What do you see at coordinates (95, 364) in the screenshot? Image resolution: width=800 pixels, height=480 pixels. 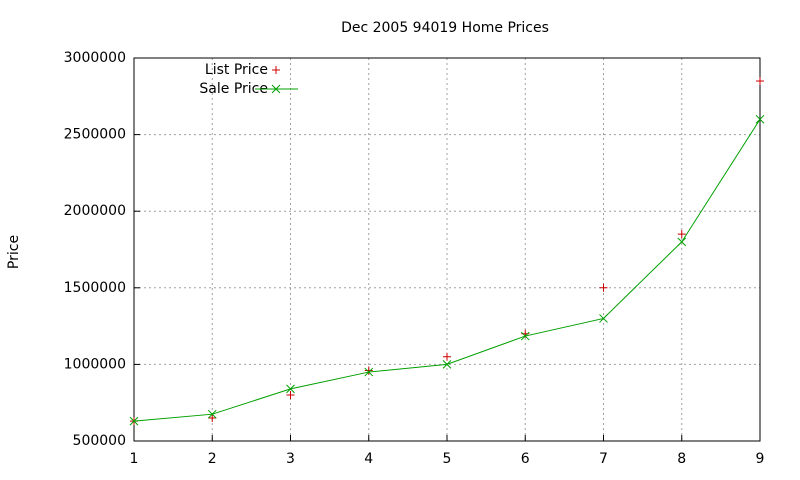 I see `y-tick-label: 1000000` at bounding box center [95, 364].